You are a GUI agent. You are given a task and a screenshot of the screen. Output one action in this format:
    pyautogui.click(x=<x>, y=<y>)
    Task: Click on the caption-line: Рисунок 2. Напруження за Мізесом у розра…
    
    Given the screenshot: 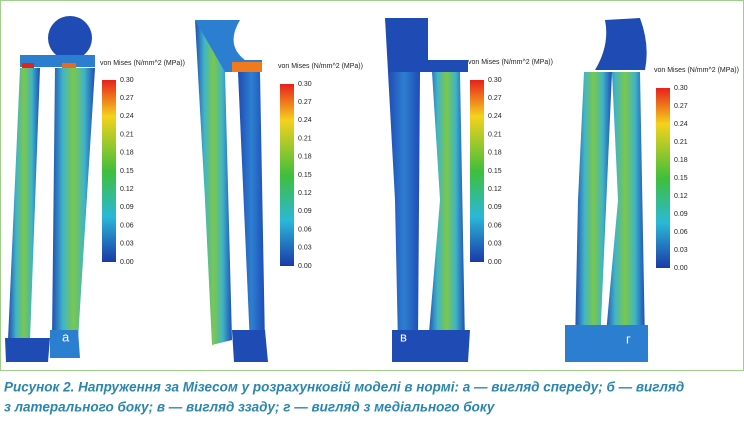 What is the action you would take?
    pyautogui.click(x=344, y=387)
    